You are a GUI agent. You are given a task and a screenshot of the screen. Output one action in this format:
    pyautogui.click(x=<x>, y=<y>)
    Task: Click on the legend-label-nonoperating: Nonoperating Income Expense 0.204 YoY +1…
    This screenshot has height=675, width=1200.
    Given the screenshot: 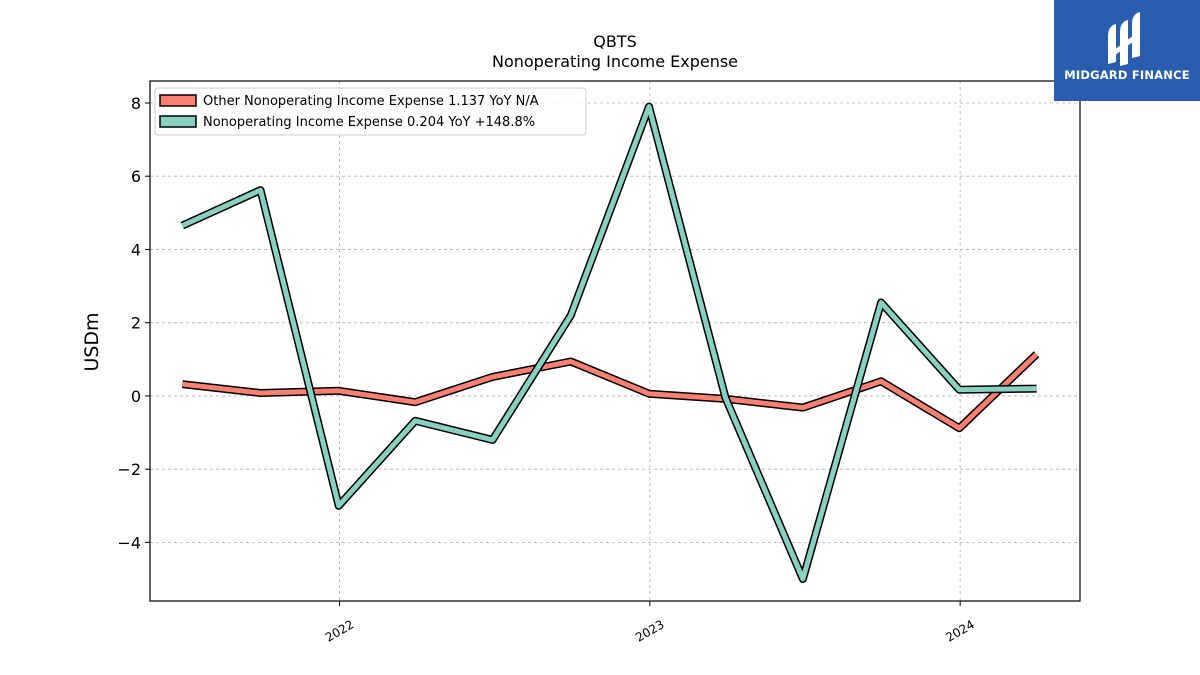 What is the action you would take?
    pyautogui.click(x=369, y=122)
    